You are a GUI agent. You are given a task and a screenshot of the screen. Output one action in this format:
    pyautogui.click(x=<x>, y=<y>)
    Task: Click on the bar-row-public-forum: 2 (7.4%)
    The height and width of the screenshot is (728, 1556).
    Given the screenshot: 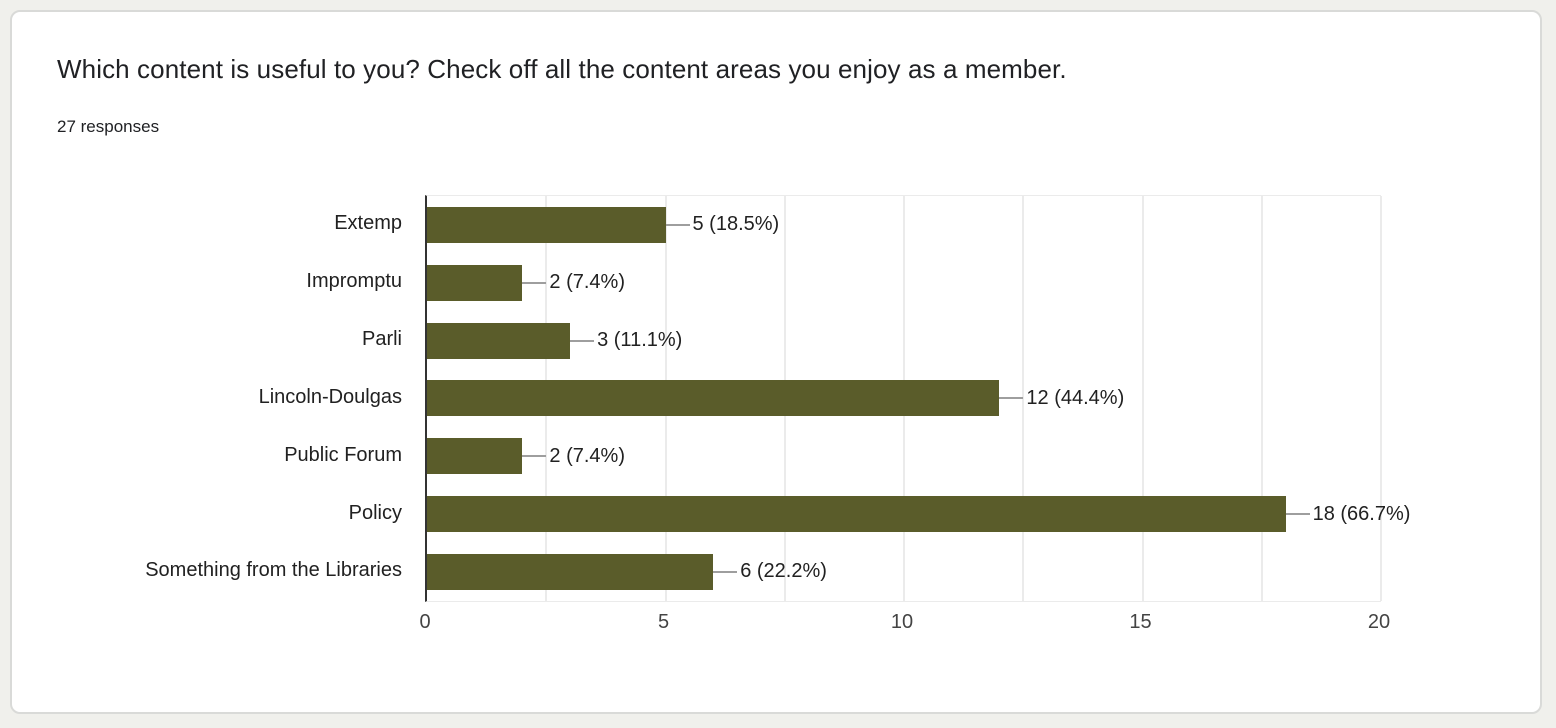 What is the action you would take?
    pyautogui.click(x=904, y=456)
    